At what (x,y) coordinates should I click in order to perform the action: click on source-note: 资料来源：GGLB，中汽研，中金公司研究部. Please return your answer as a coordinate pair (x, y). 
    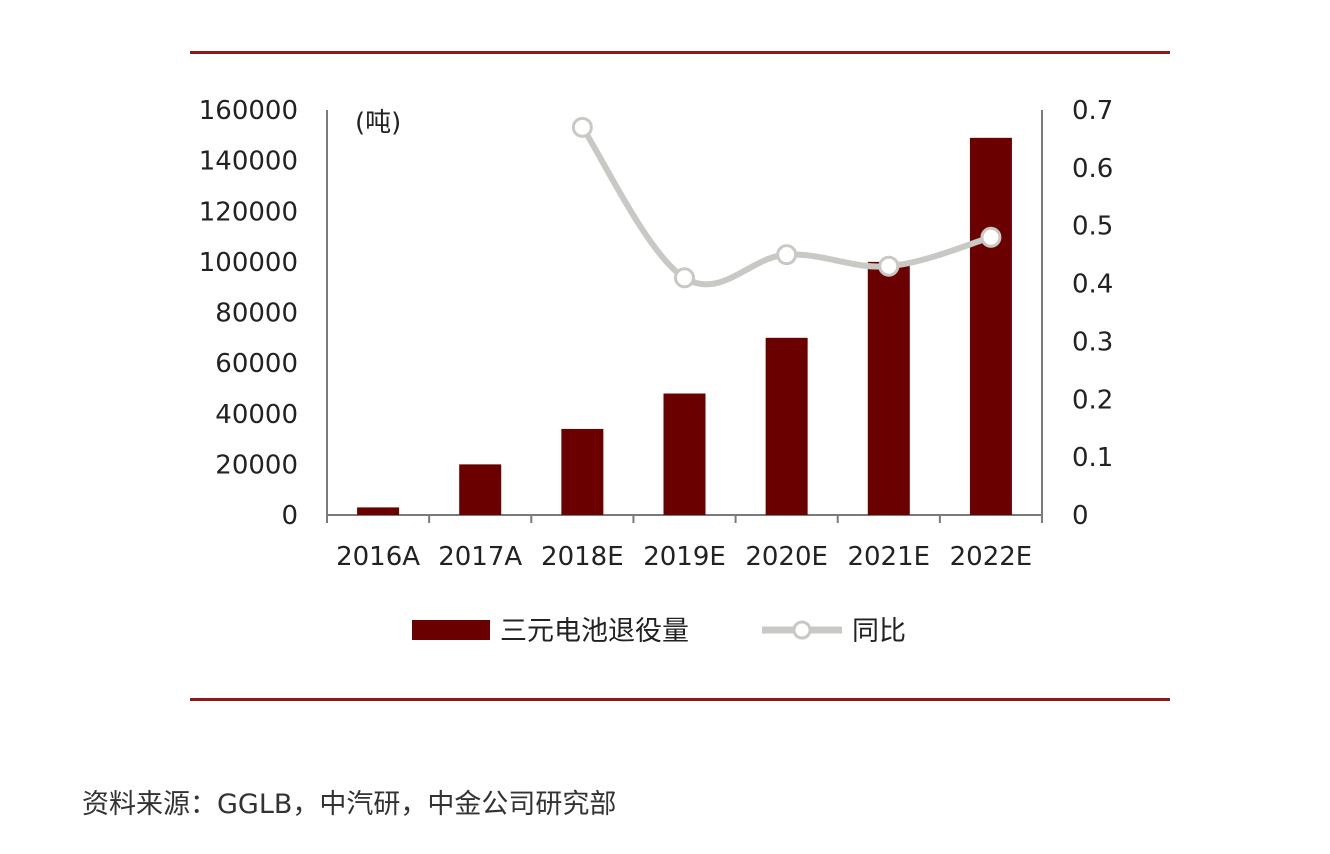
    Looking at the image, I should click on (349, 804).